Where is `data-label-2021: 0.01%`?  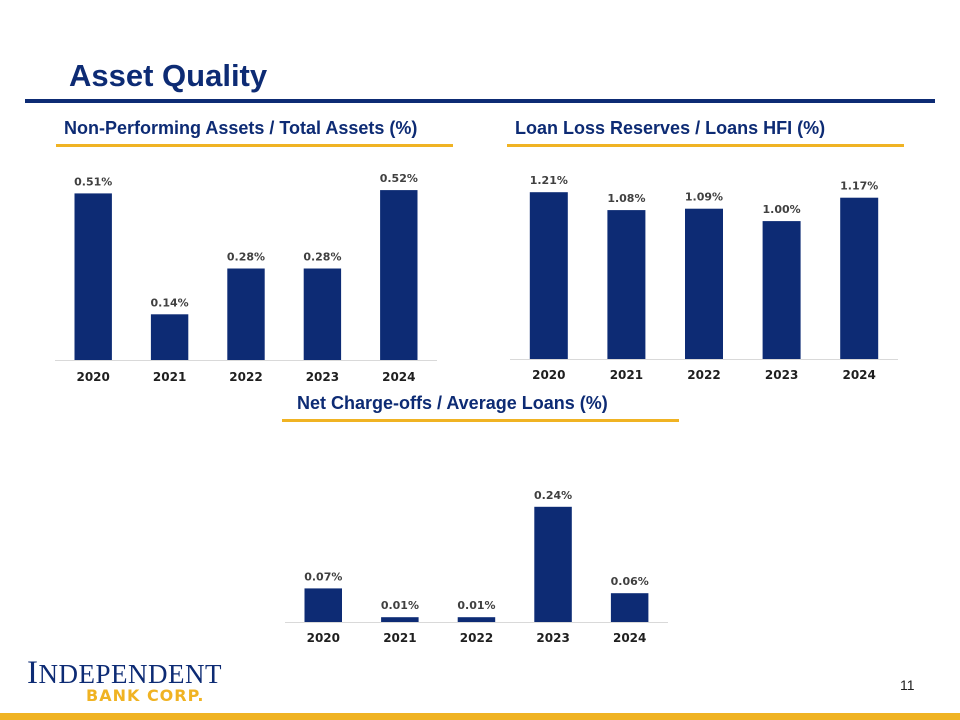
data-label-2021: 0.01% is located at coordinates (400, 605).